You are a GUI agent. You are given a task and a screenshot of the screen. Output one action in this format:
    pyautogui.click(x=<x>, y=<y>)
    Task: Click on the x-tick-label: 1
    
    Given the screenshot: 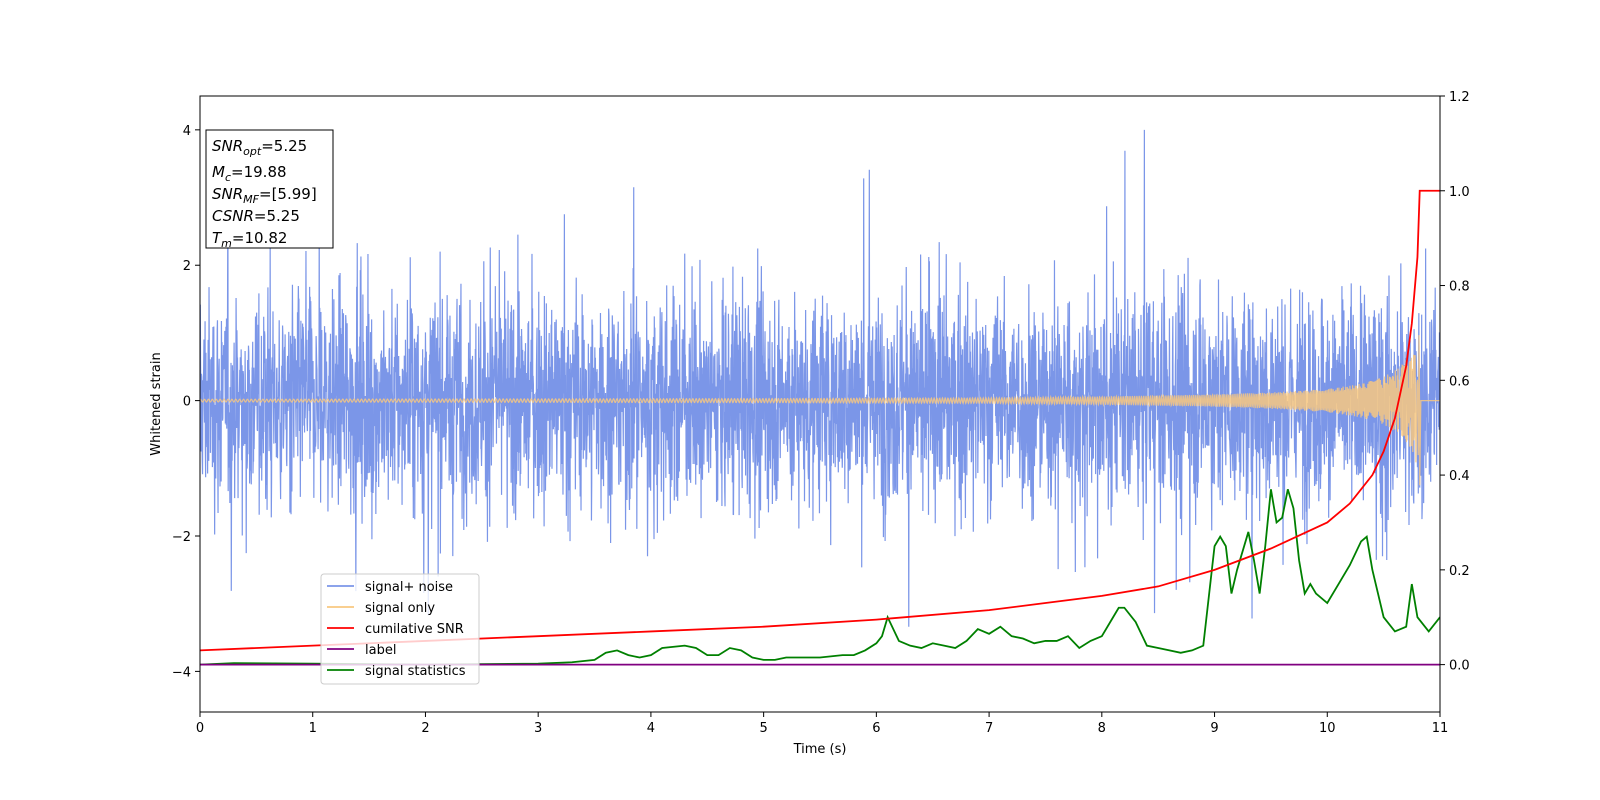 What is the action you would take?
    pyautogui.click(x=313, y=728)
    